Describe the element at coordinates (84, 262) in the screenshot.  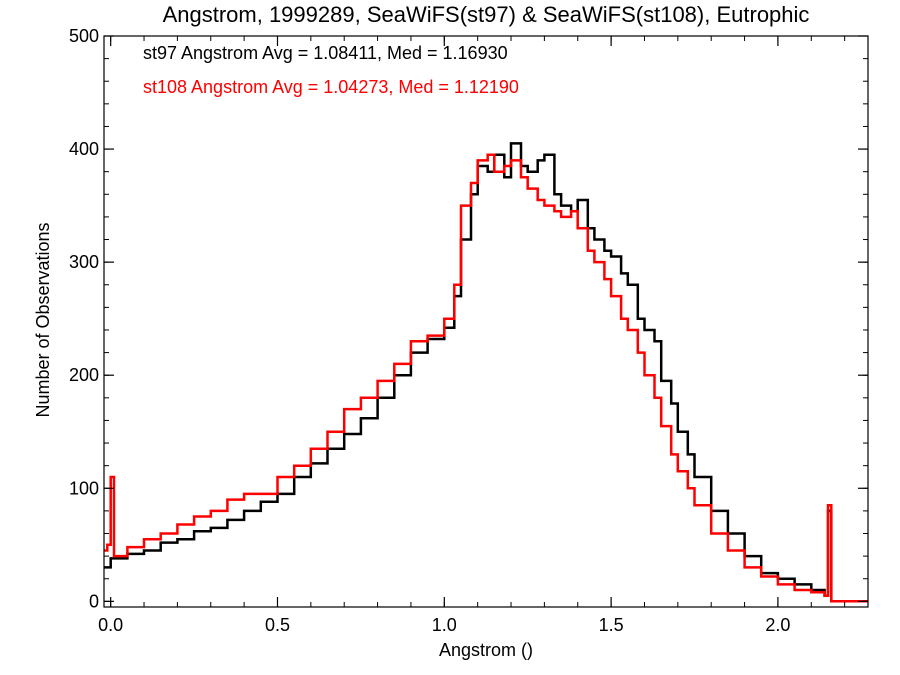
I see `y-tick-label: 300` at that location.